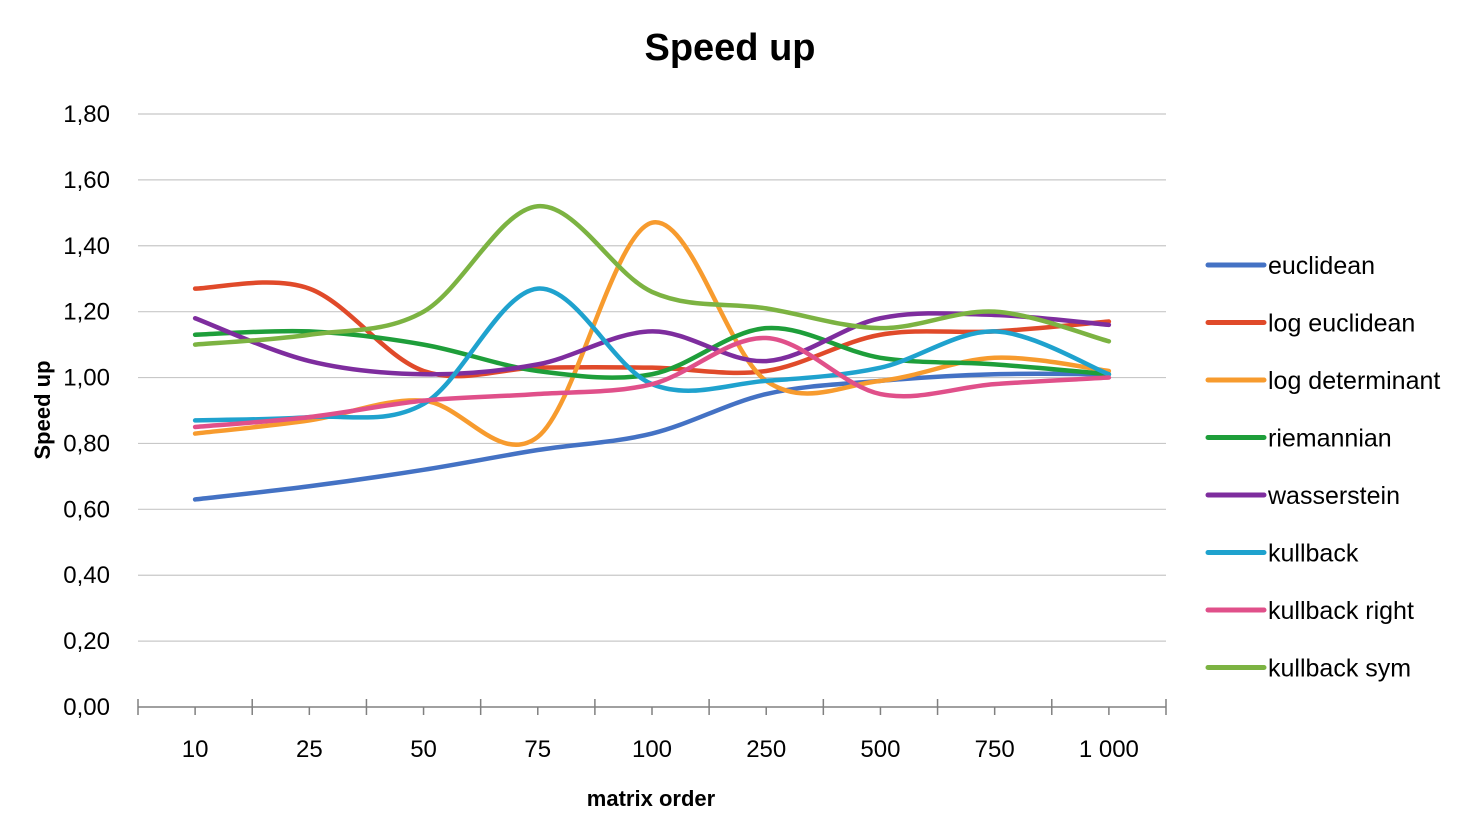  I want to click on y-tick-label: 1,40, so click(86, 246).